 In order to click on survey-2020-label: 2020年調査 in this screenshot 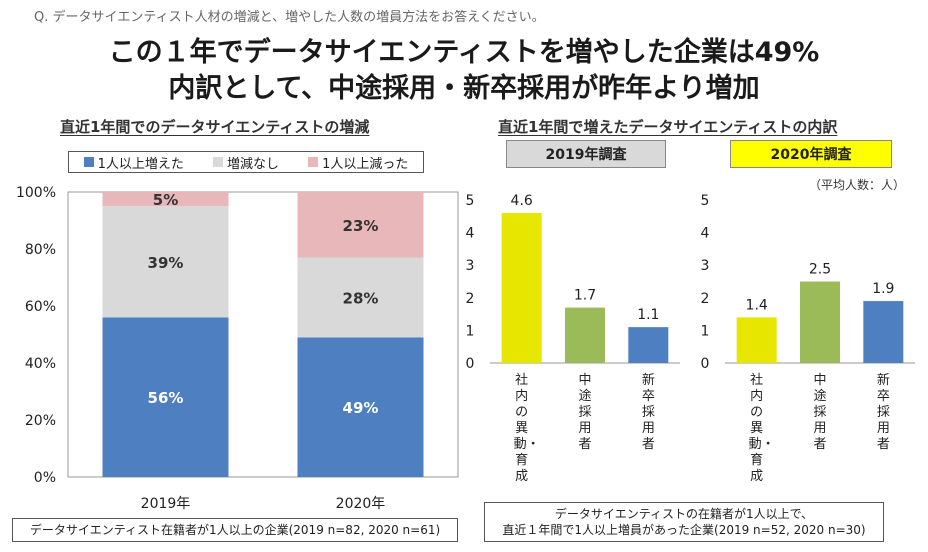, I will do `click(811, 154)`.